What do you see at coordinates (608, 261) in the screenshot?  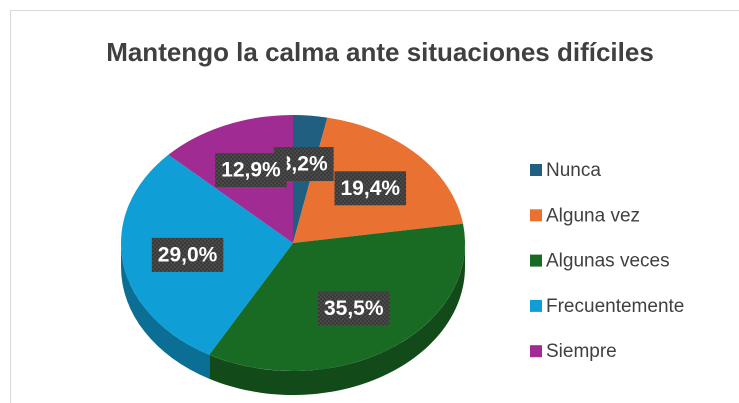 I see `legend-label: Algunas veces` at bounding box center [608, 261].